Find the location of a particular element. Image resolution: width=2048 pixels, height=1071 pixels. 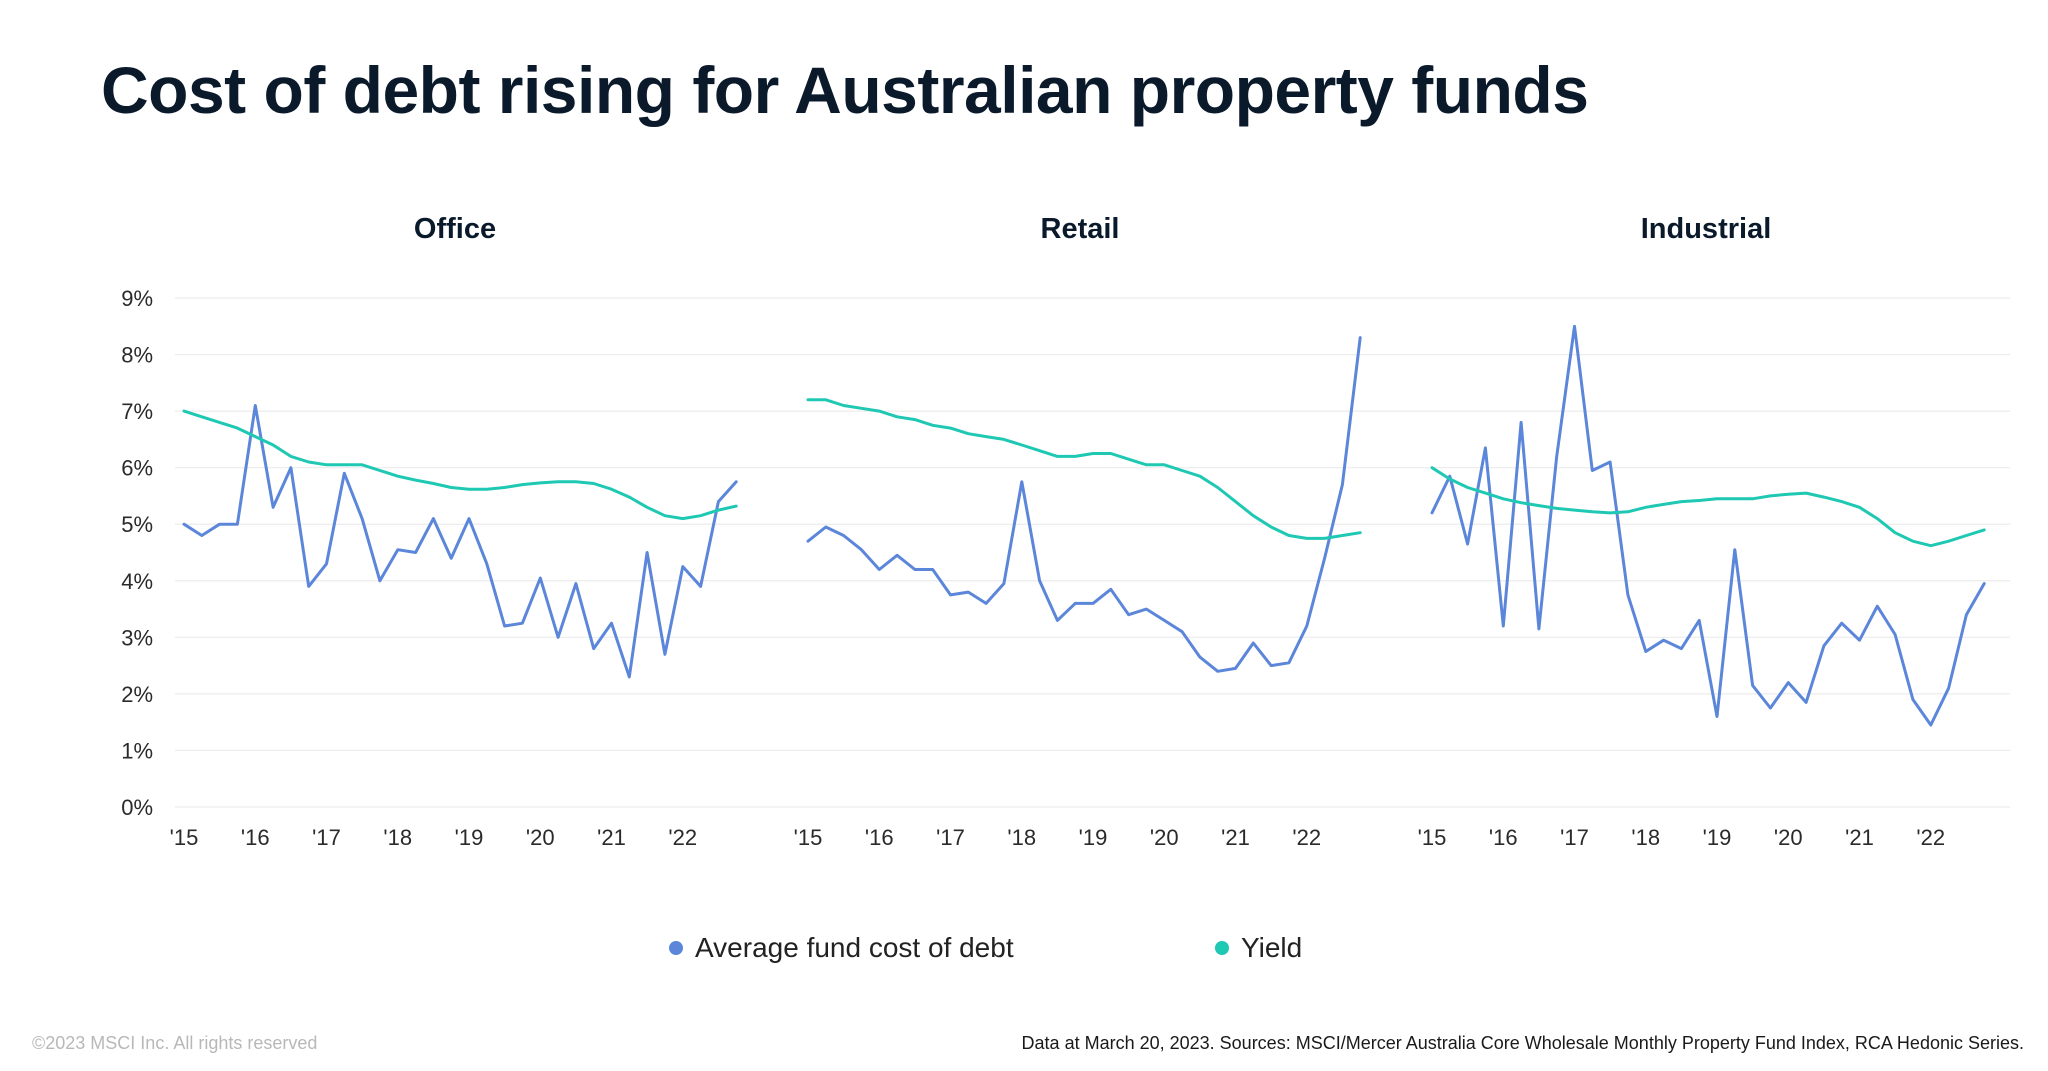

legend-label: Yield is located at coordinates (1272, 947).